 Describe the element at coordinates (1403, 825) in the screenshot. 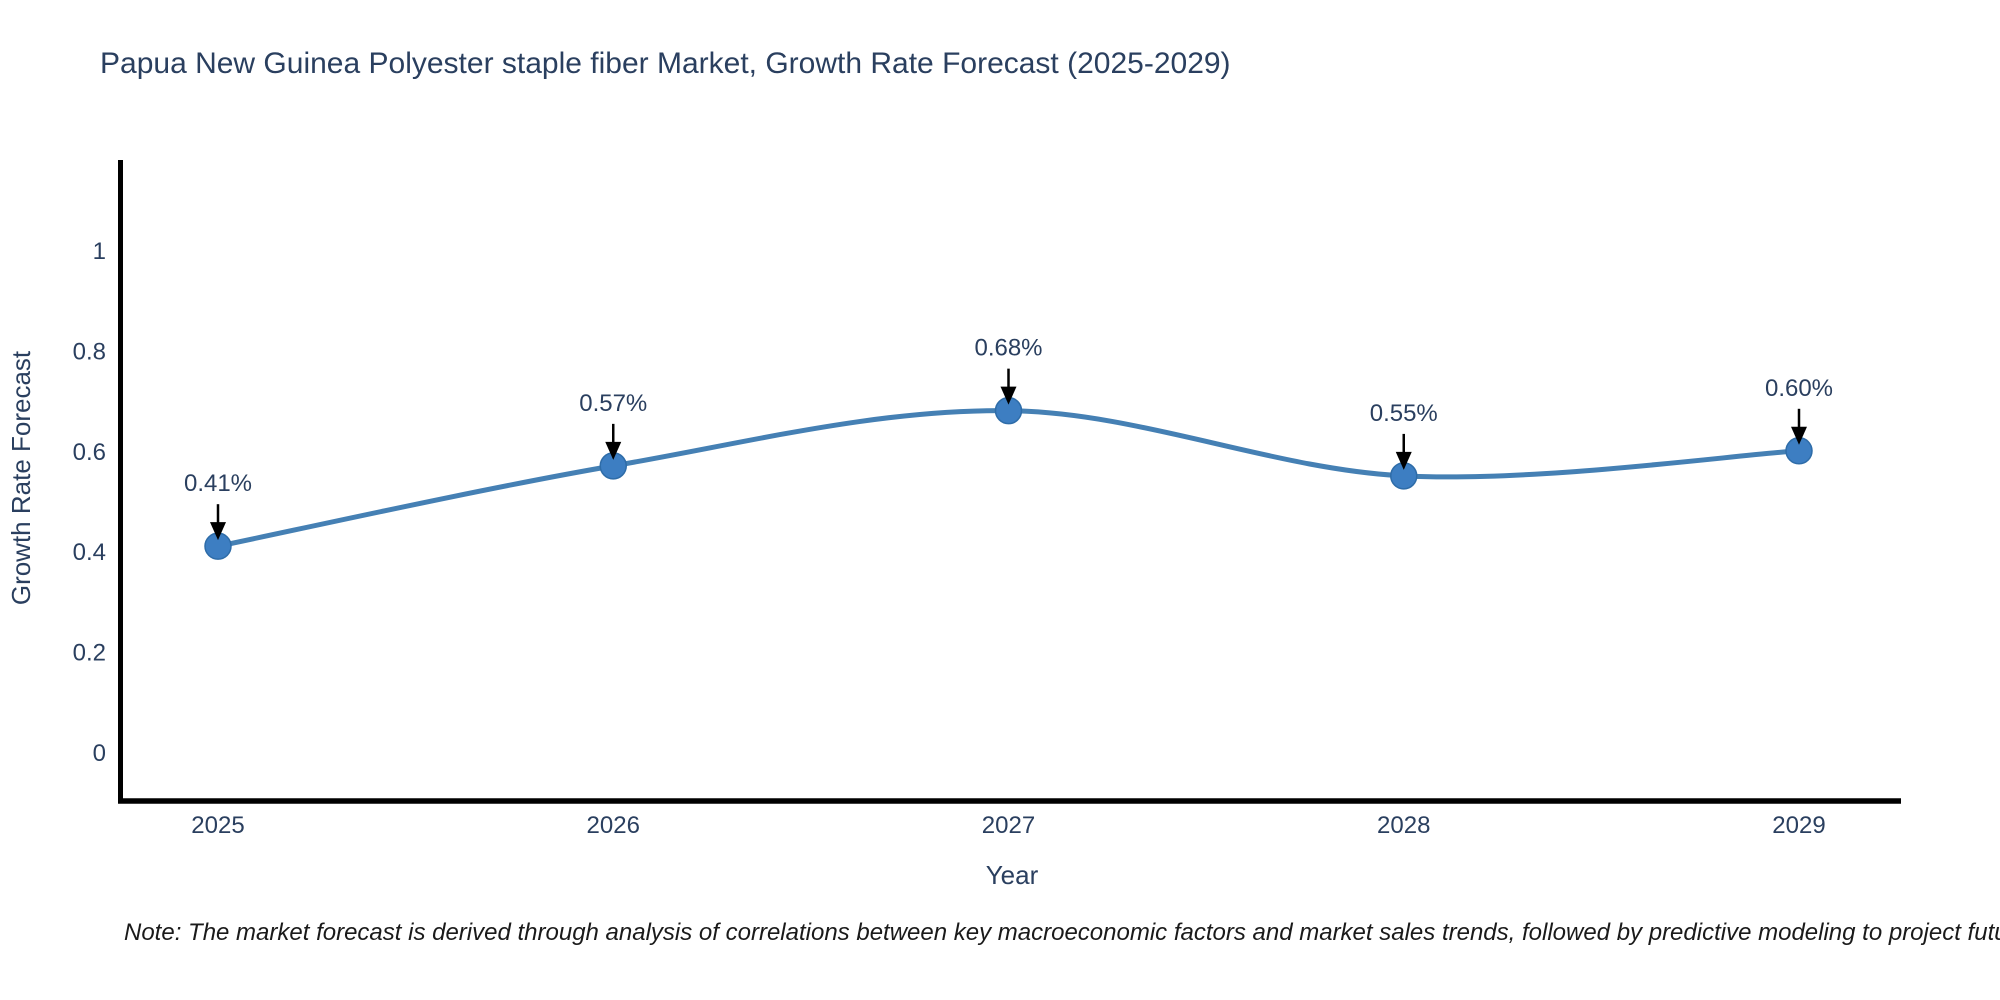

I see `x-tick-label: 2028` at that location.